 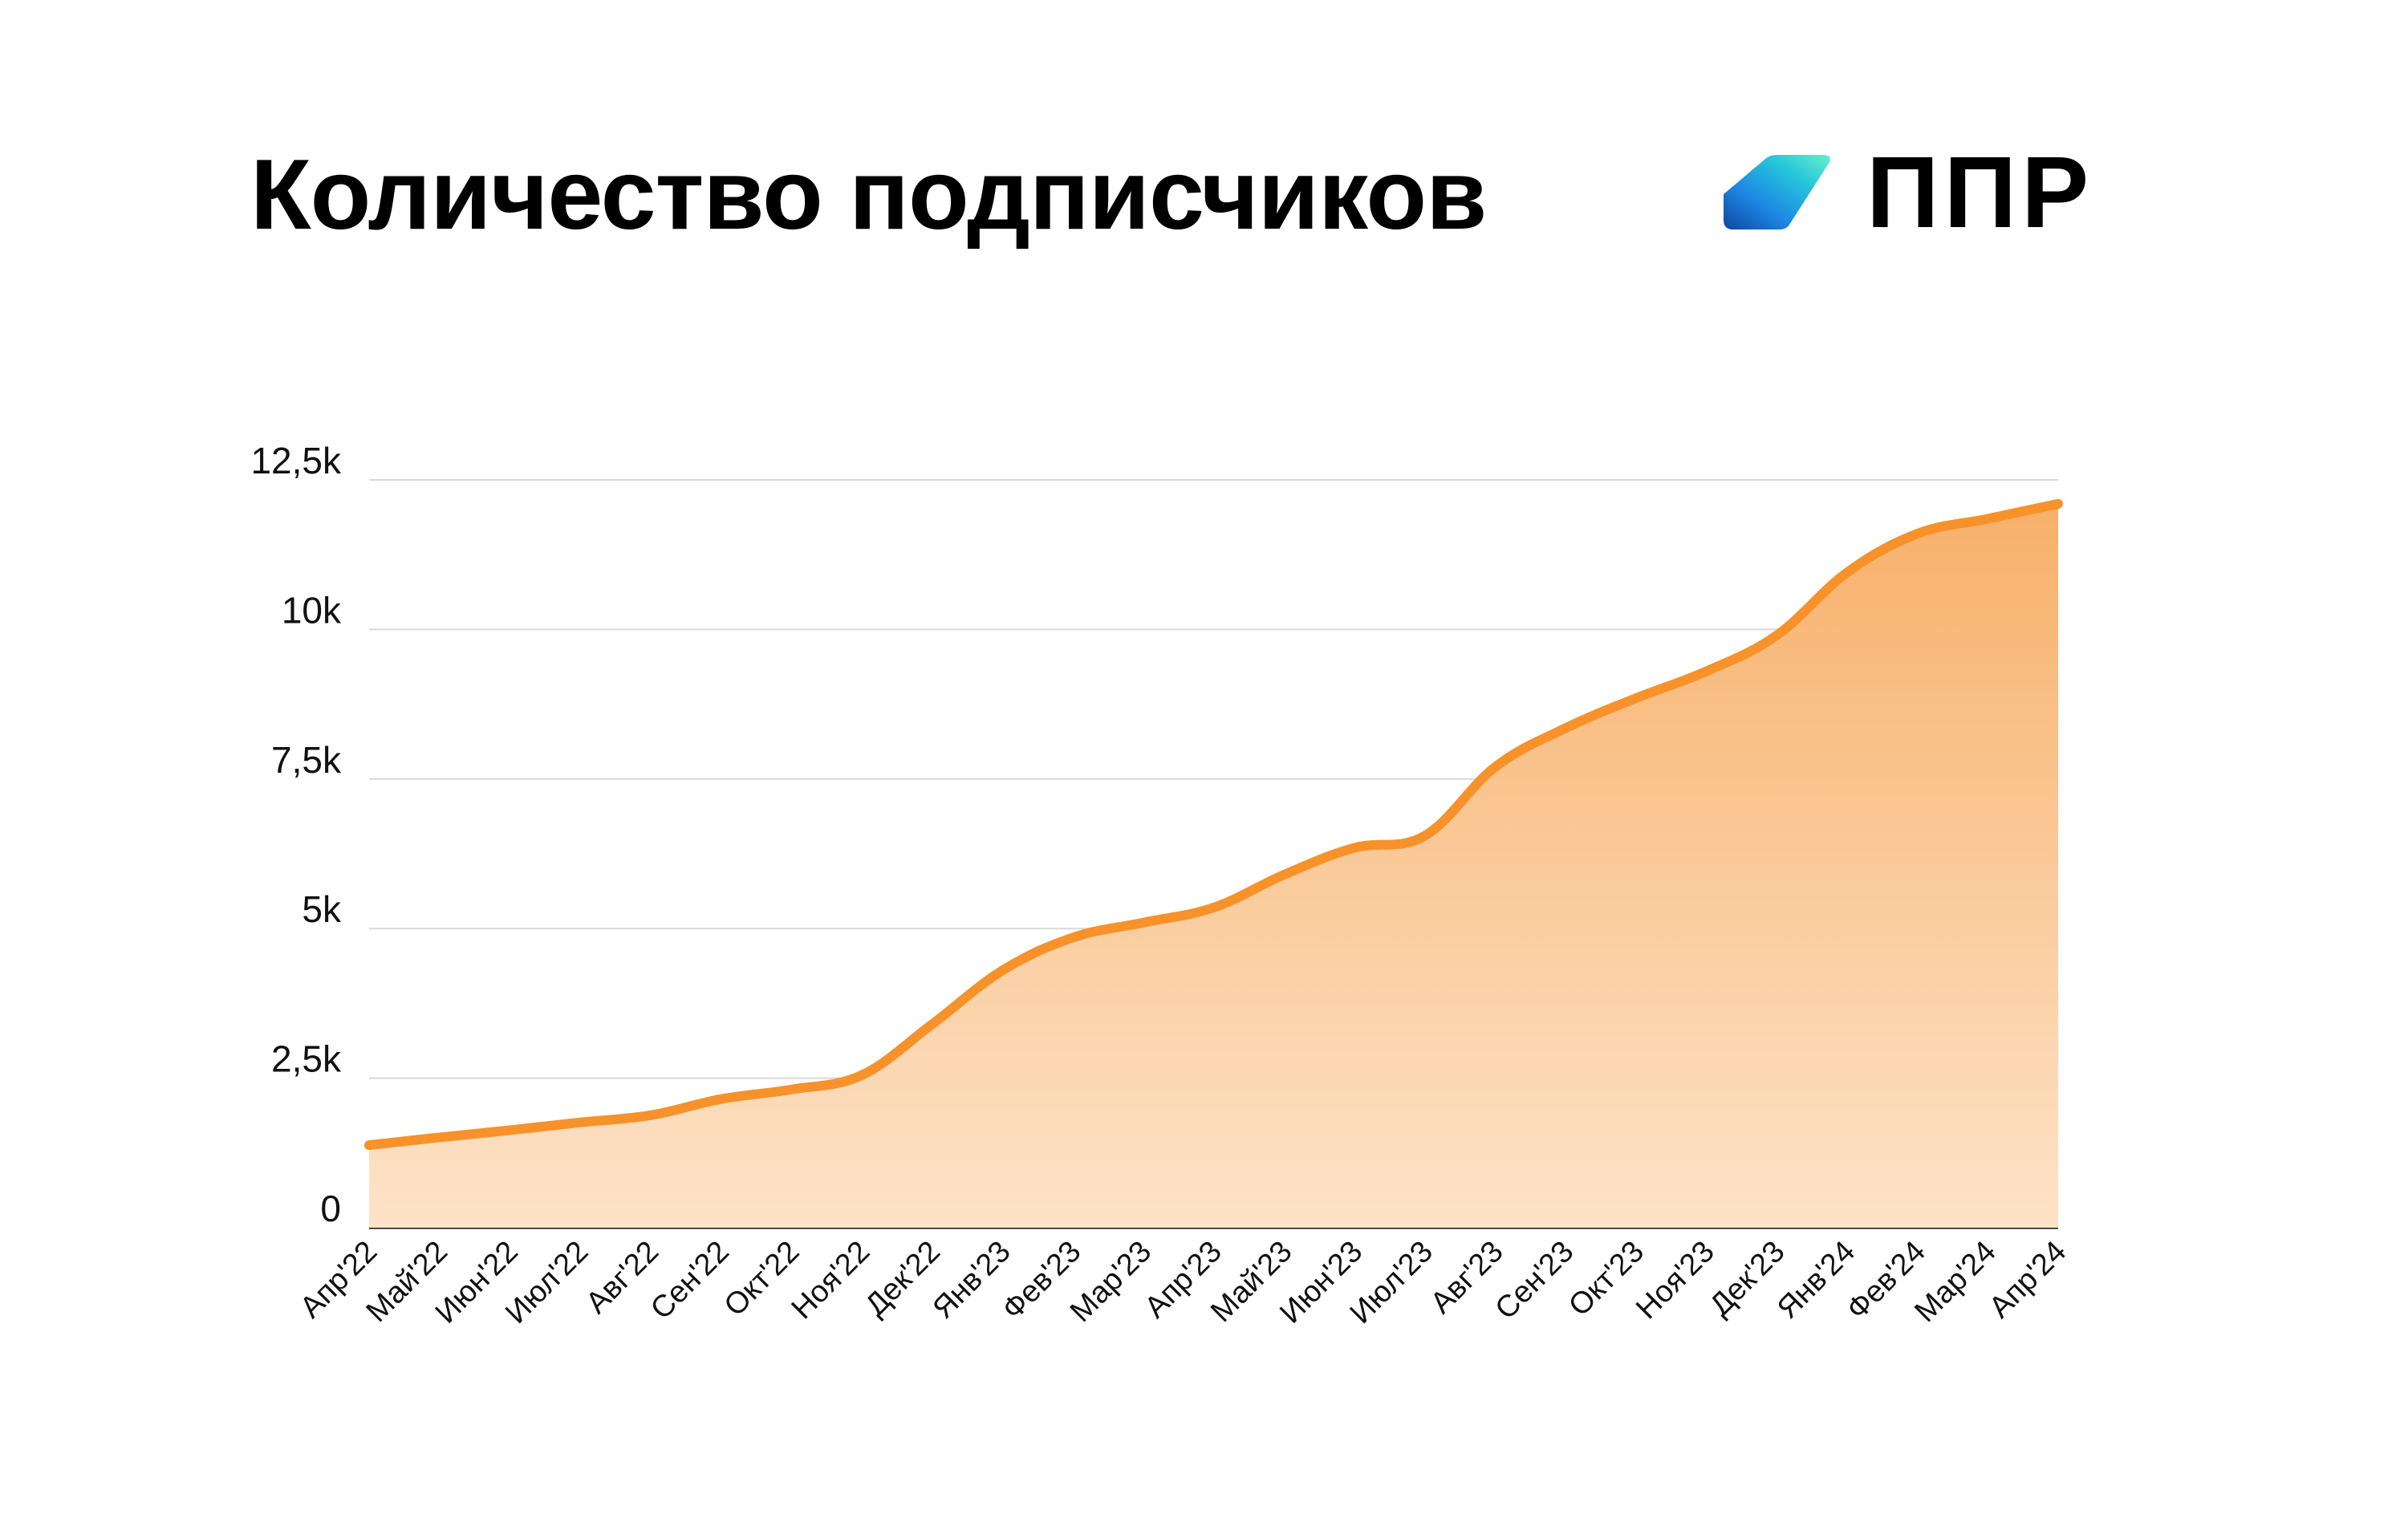 I want to click on y-tick-label: 2,5k, so click(x=306, y=1059).